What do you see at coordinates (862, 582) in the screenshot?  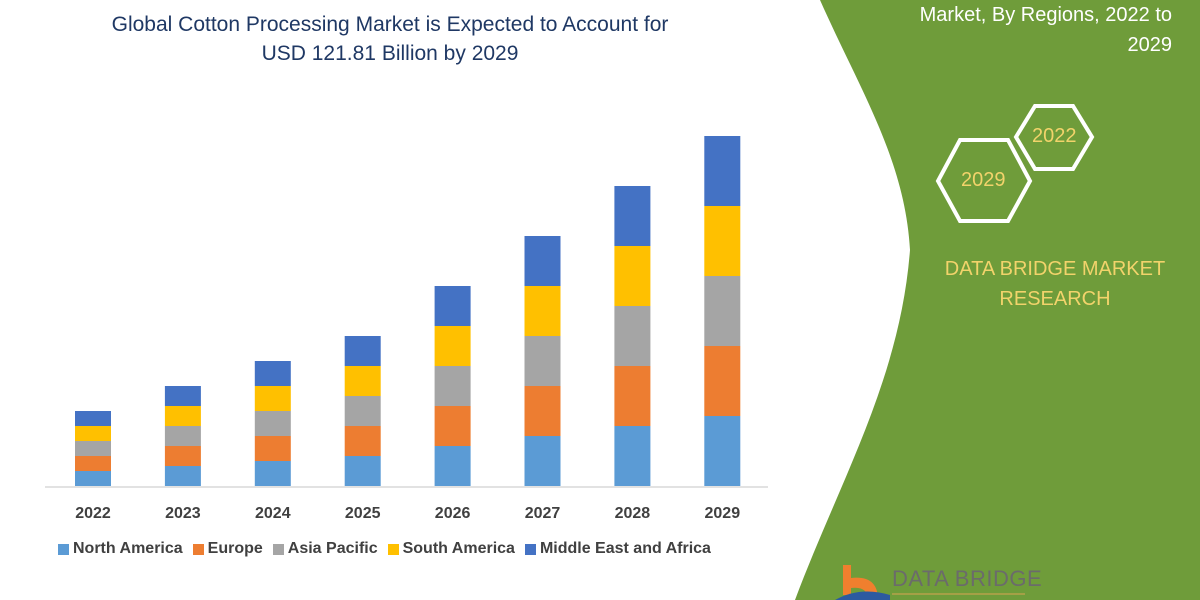 I see `logo-icon` at bounding box center [862, 582].